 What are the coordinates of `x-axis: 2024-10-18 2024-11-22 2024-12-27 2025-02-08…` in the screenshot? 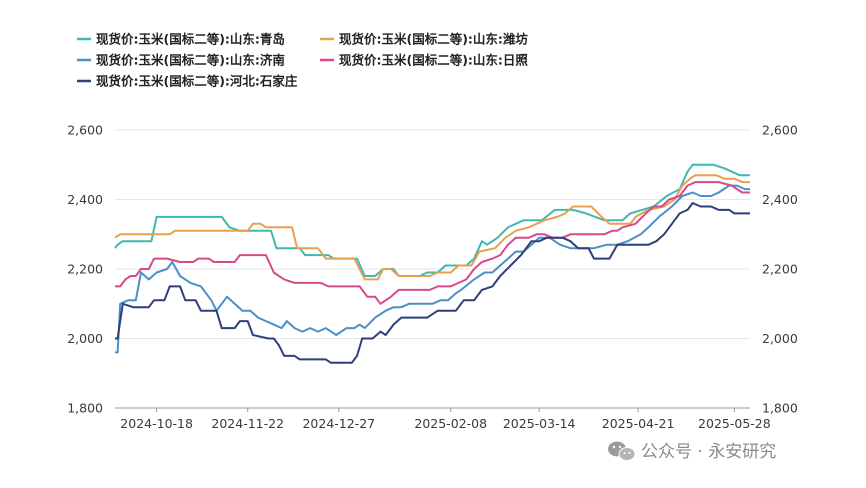 It's located at (445, 419).